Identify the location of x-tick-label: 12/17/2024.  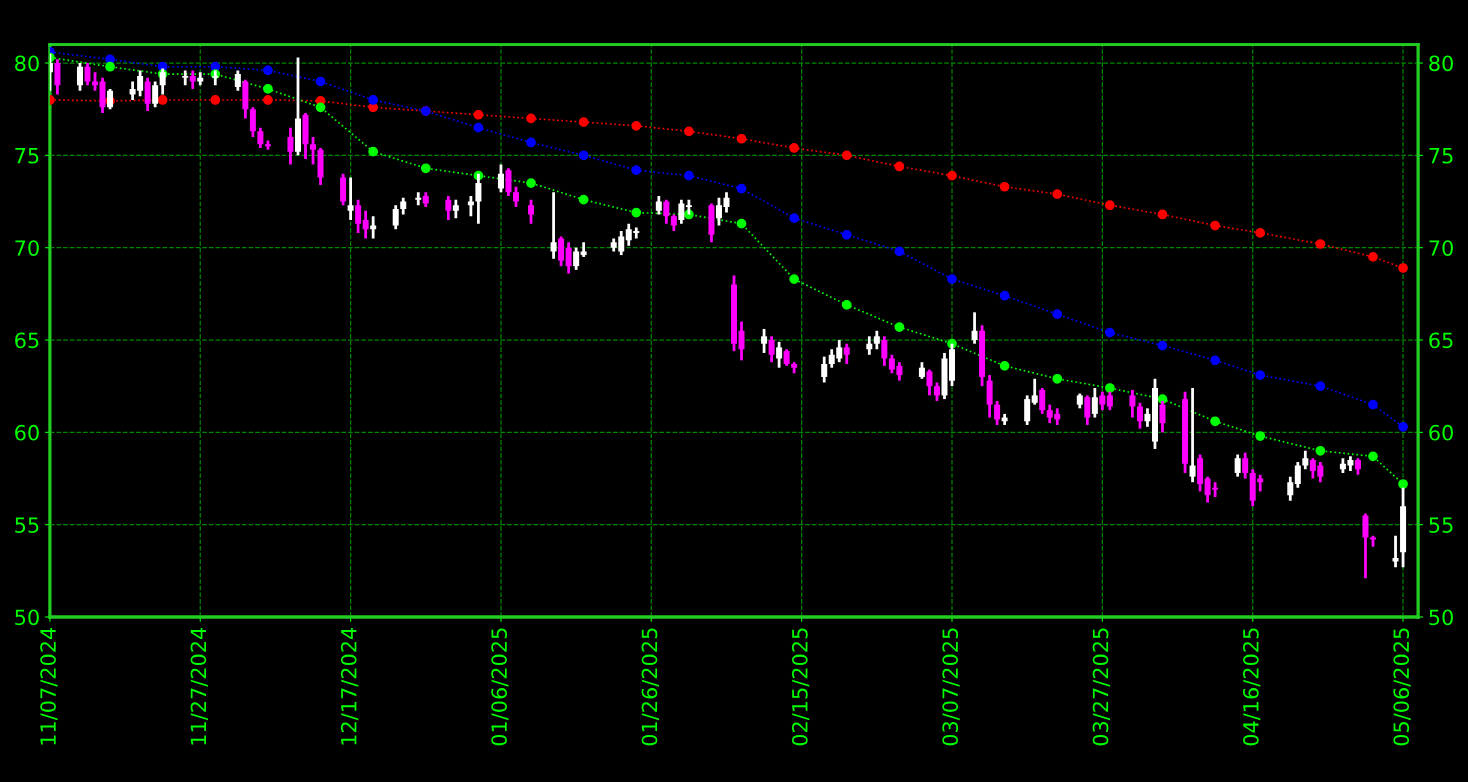
(349, 686).